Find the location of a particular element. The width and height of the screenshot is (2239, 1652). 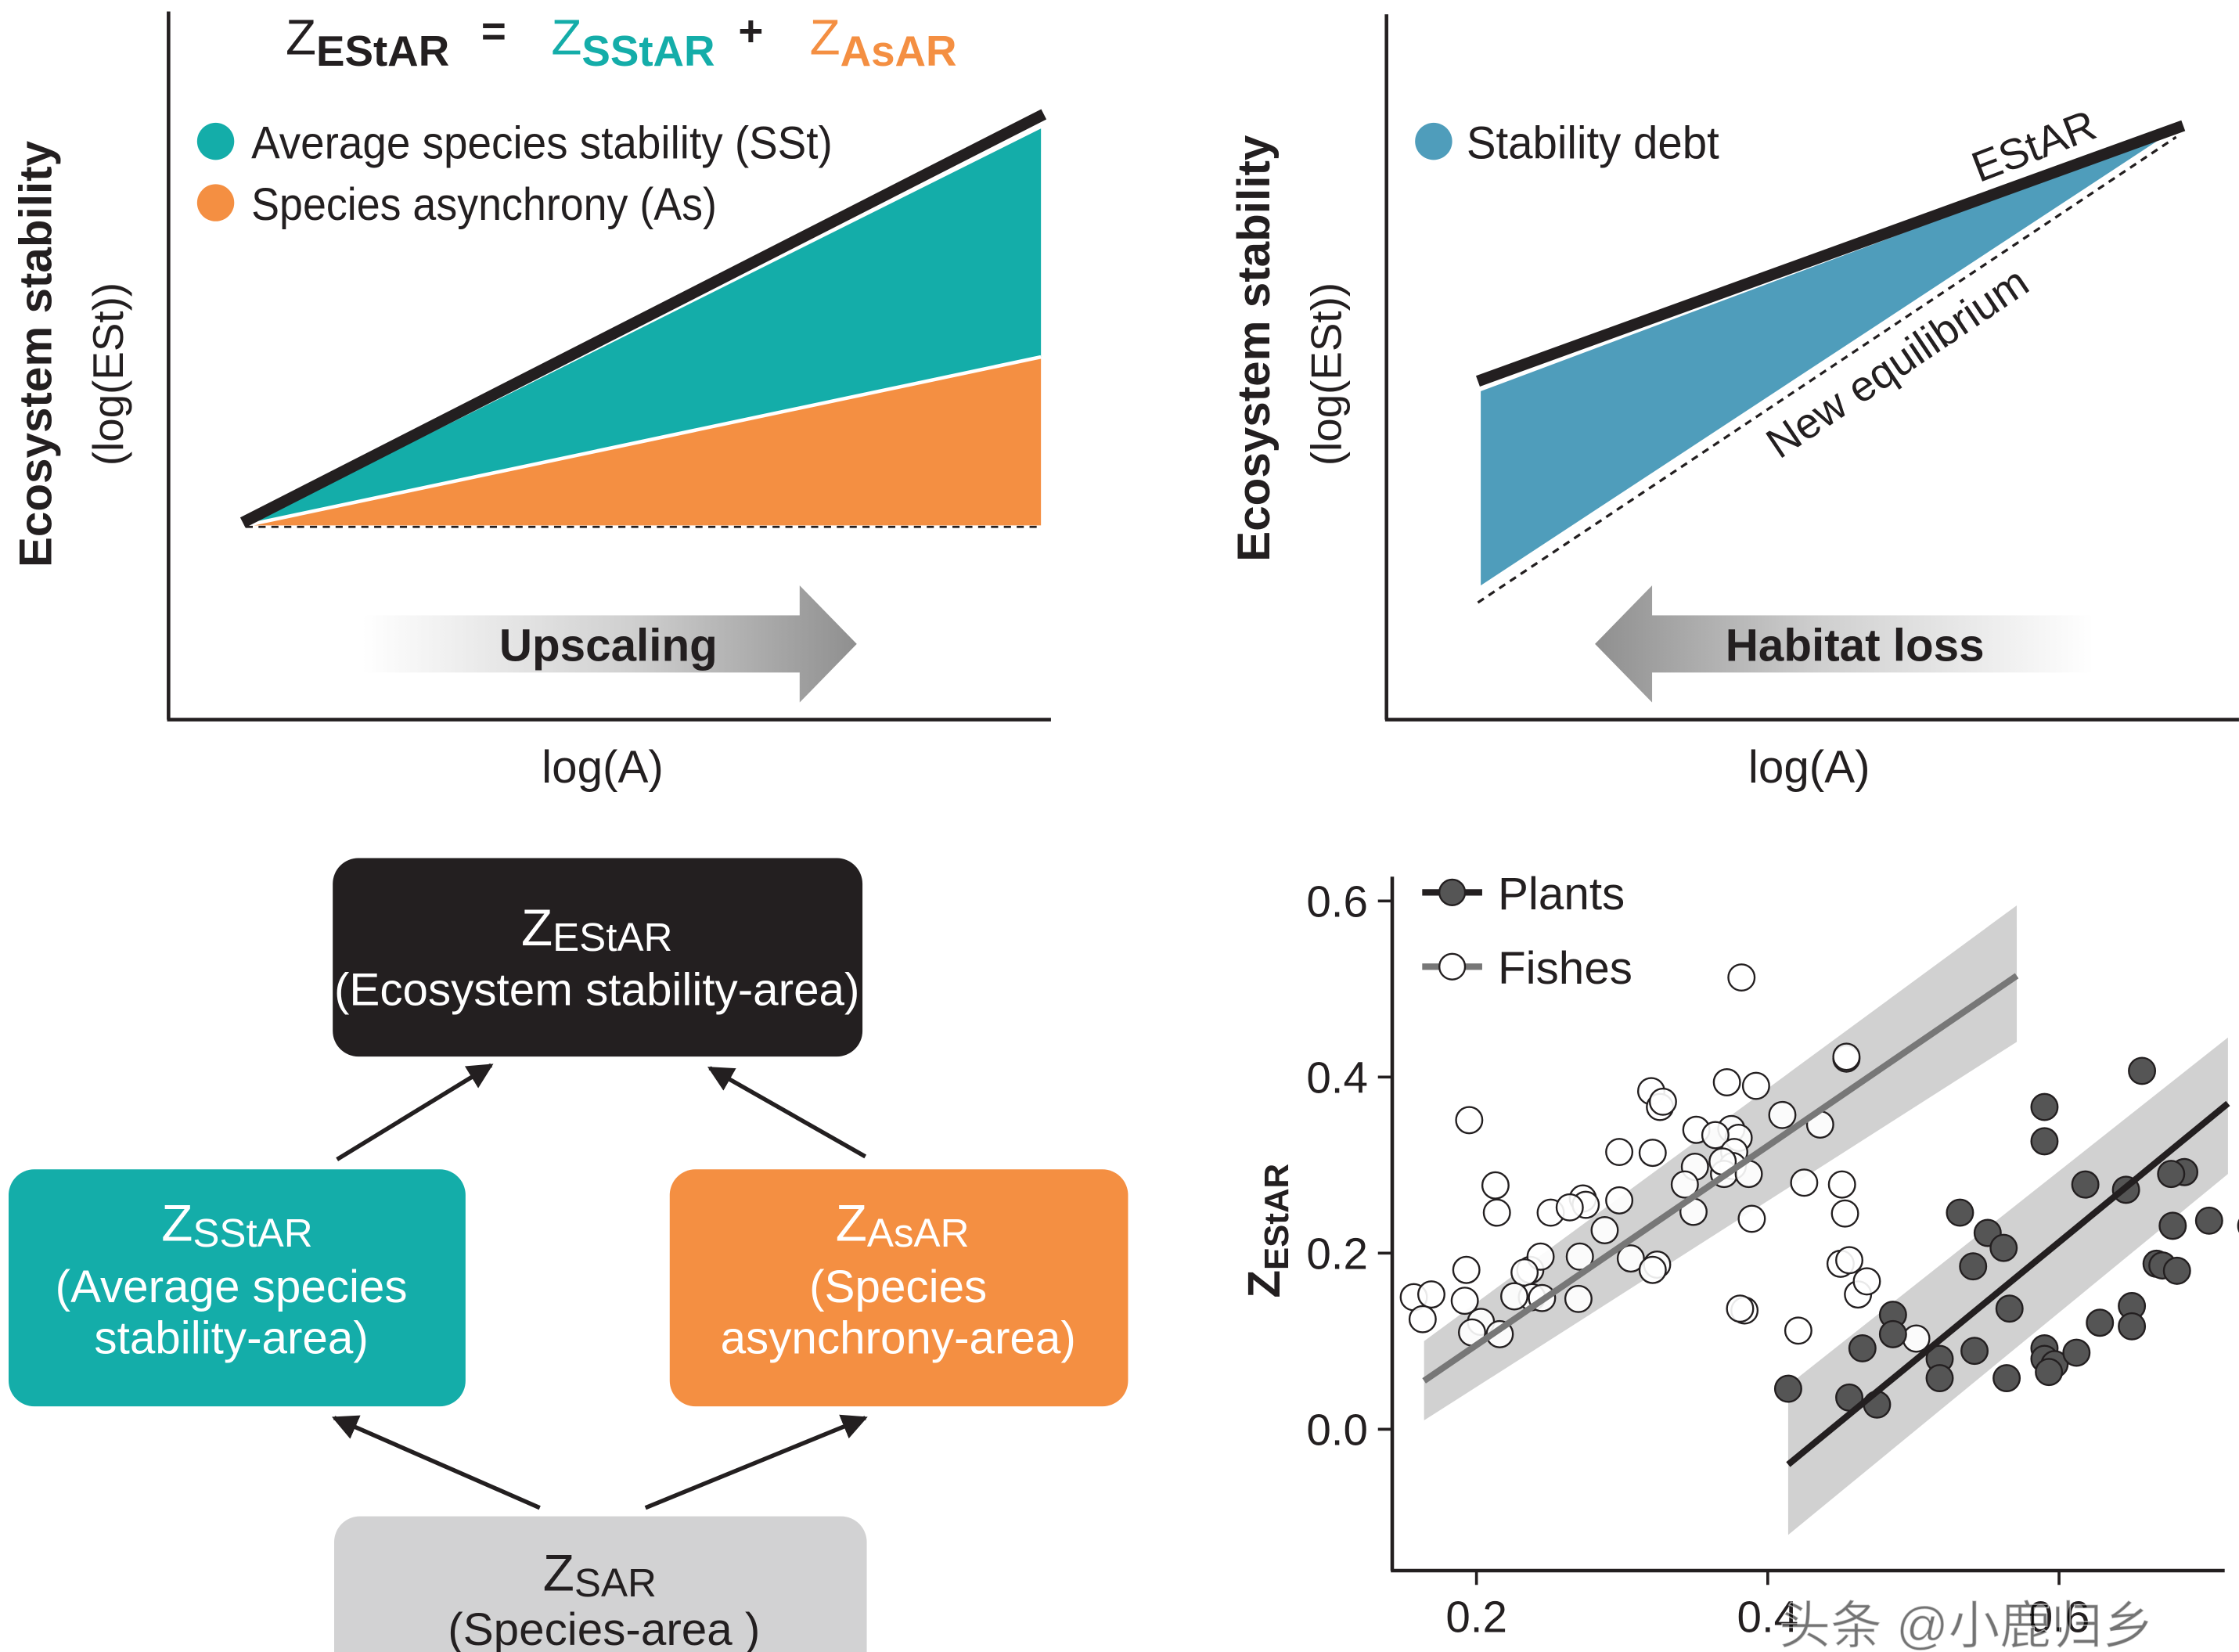

estar-box-desc: (Ecosystem stability-area) is located at coordinates (596, 989).